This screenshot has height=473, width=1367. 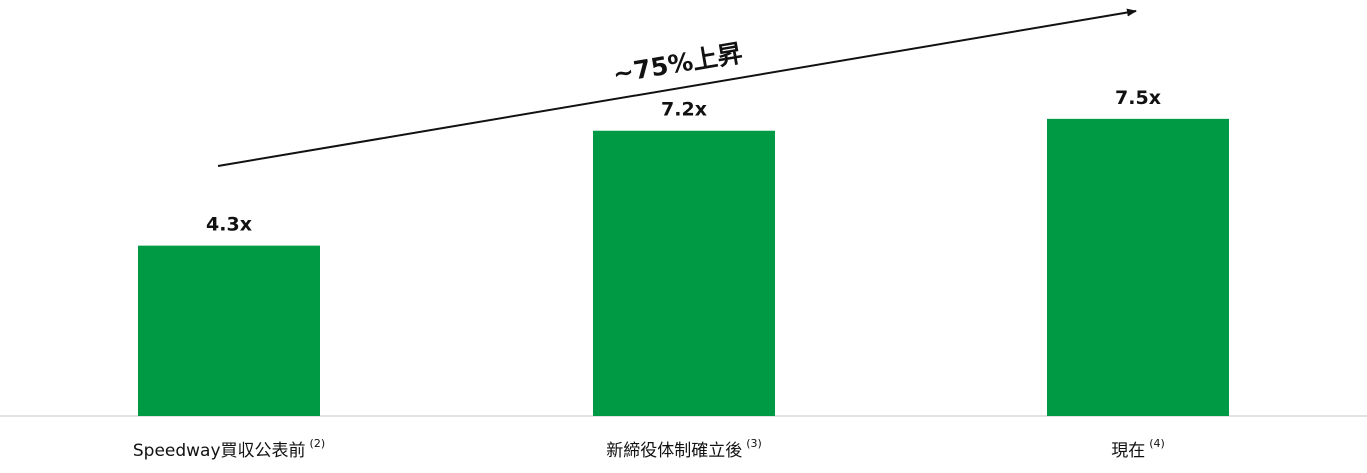 I want to click on data-label-3: 7.5x, so click(x=1138, y=98).